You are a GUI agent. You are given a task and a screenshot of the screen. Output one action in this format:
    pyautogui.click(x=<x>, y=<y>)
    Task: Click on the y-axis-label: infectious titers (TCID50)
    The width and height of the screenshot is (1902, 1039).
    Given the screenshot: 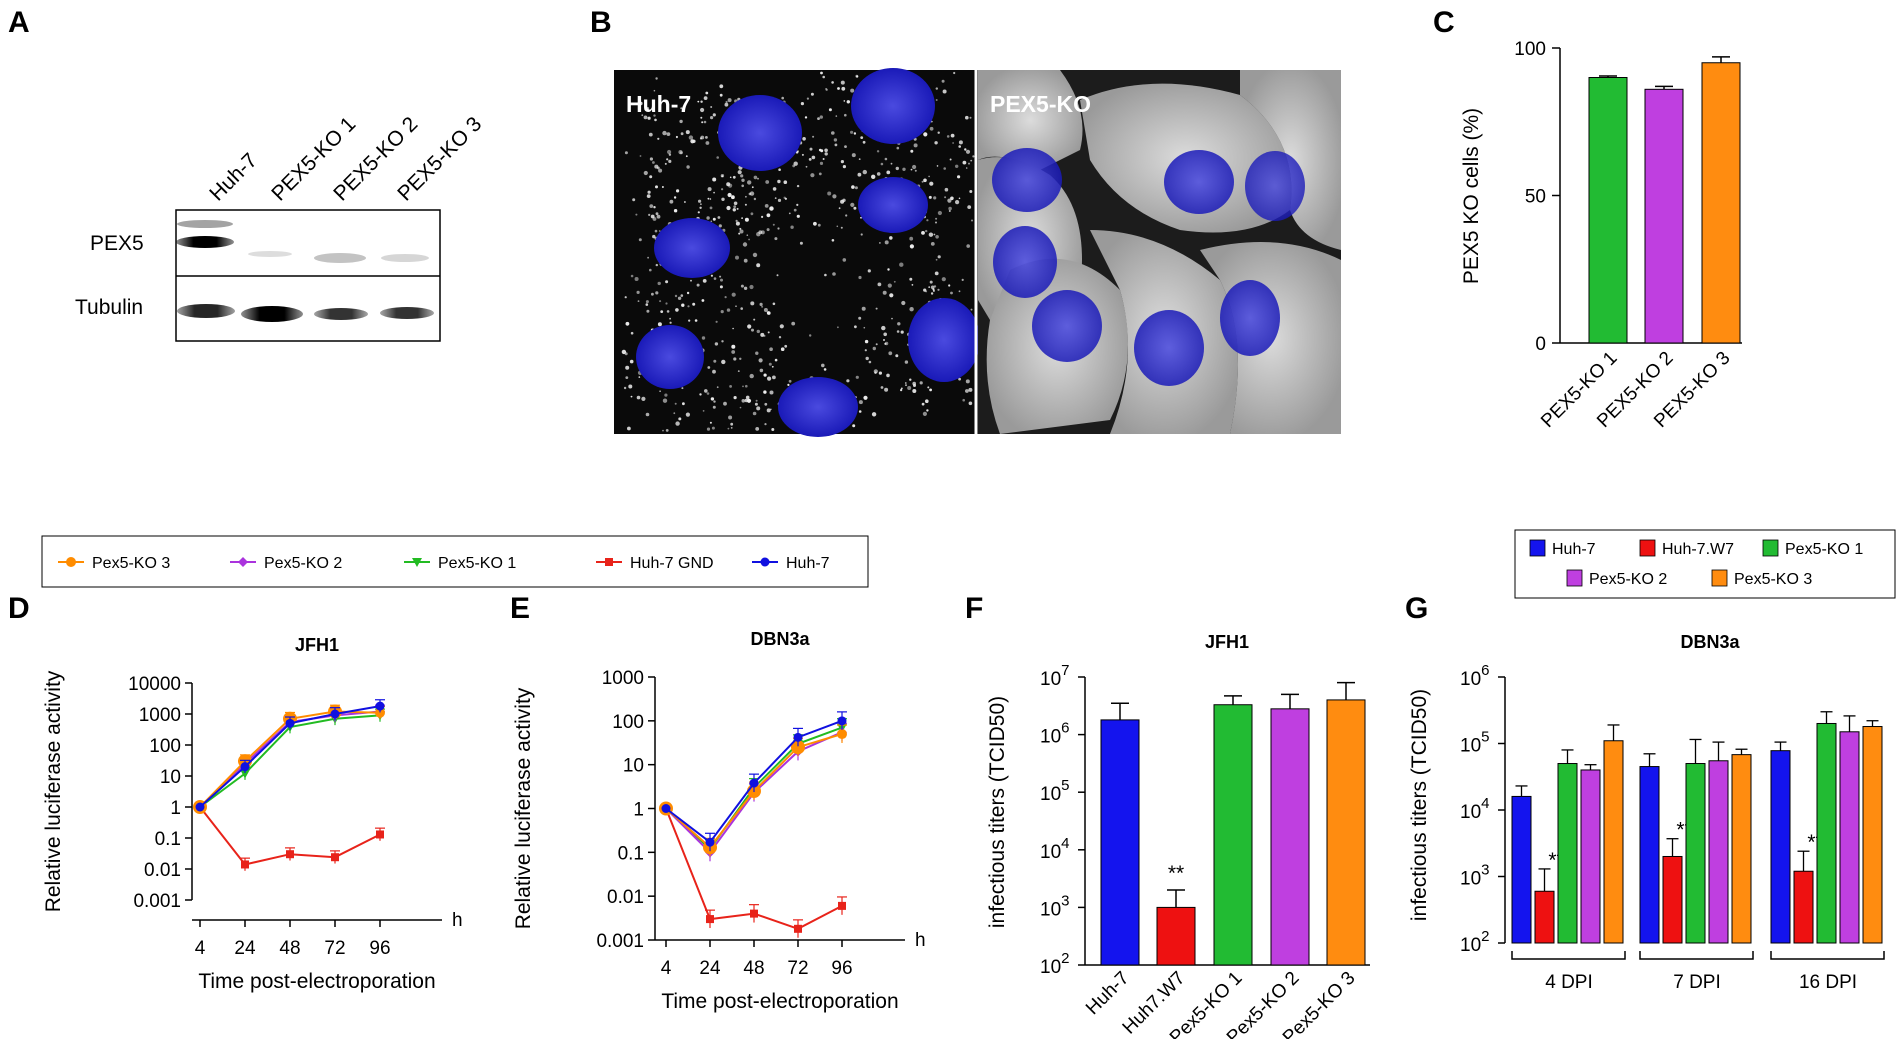 What is the action you would take?
    pyautogui.click(x=997, y=812)
    